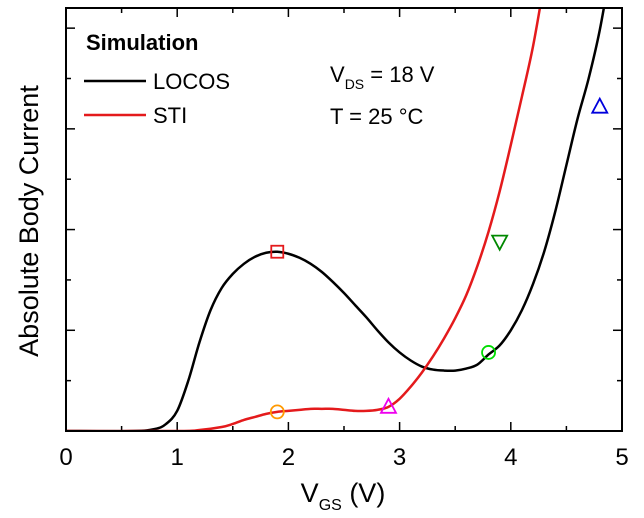 This screenshot has width=644, height=518. Describe the element at coordinates (337, 74) in the screenshot. I see `vds-main: V` at that location.